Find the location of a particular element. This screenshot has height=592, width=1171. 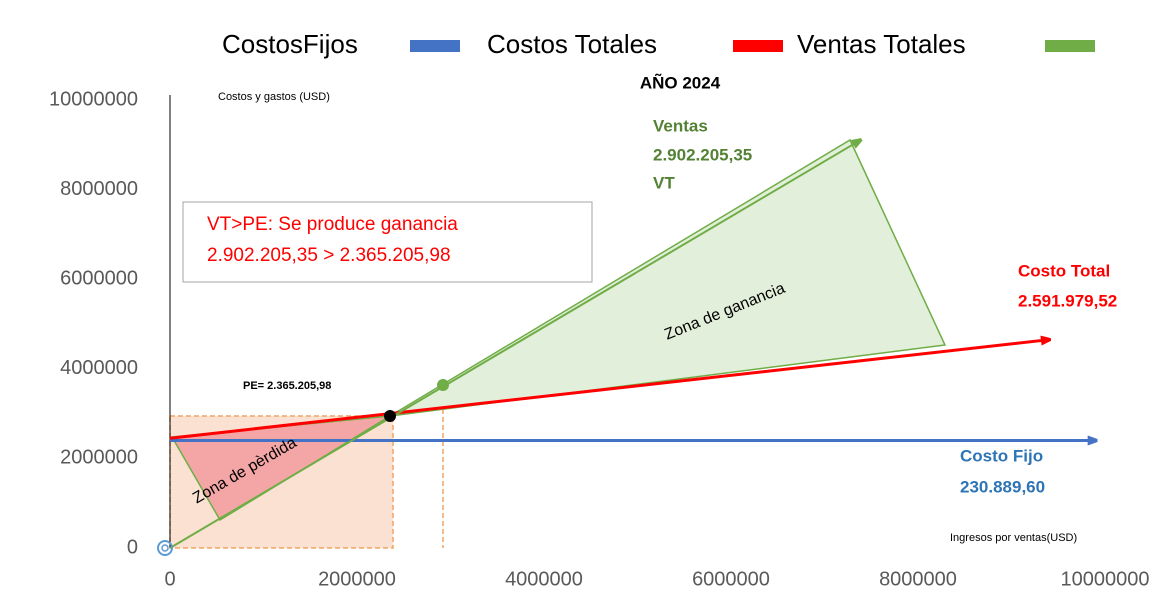

y-axis-label: Costos y gastos (USD) is located at coordinates (274, 97).